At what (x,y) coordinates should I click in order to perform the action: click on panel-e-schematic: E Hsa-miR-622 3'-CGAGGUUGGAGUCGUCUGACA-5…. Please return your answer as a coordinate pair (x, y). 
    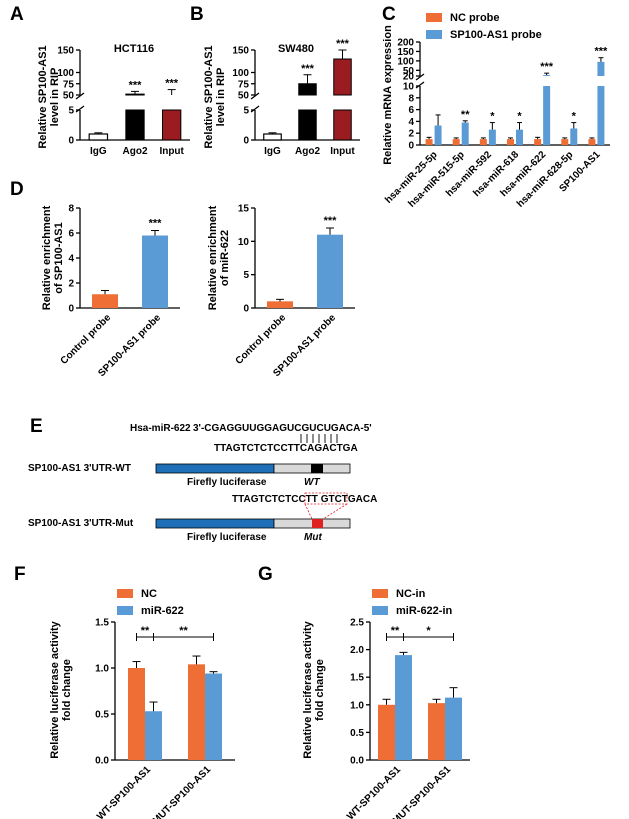
    Looking at the image, I should click on (202, 479).